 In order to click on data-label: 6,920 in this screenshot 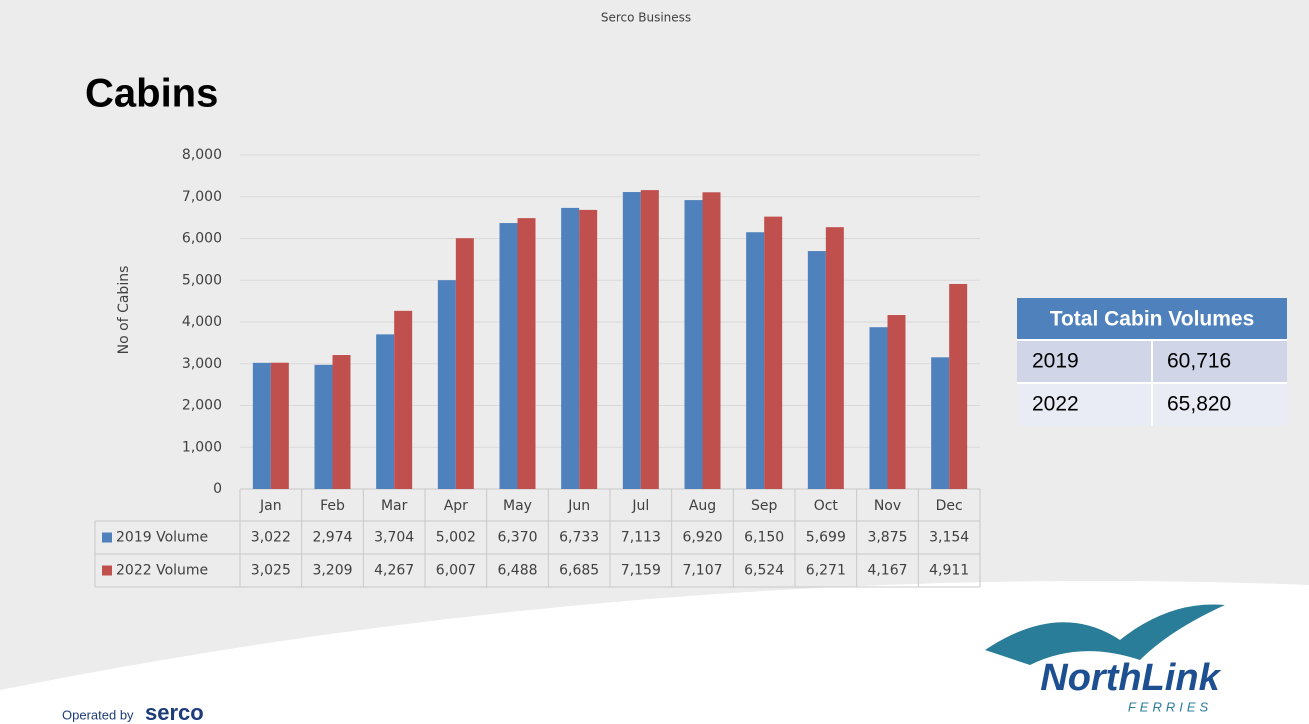, I will do `click(702, 538)`.